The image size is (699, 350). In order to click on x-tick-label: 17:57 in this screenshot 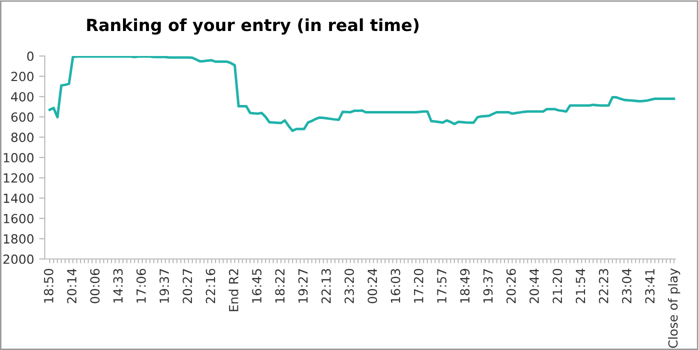, I will do `click(441, 286)`.